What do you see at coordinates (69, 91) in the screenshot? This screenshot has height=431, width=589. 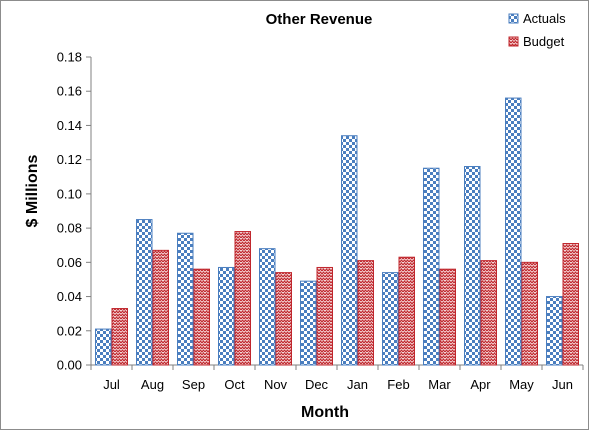 I see `y-tick-label: 0.16` at bounding box center [69, 91].